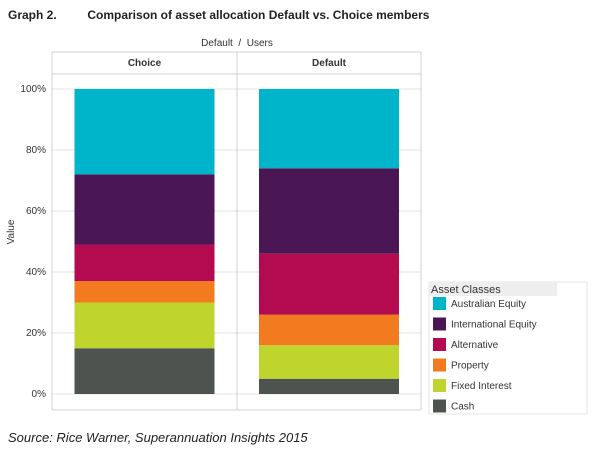  Describe the element at coordinates (439, 385) in the screenshot. I see `legend-swatch-fixed-interest` at that location.